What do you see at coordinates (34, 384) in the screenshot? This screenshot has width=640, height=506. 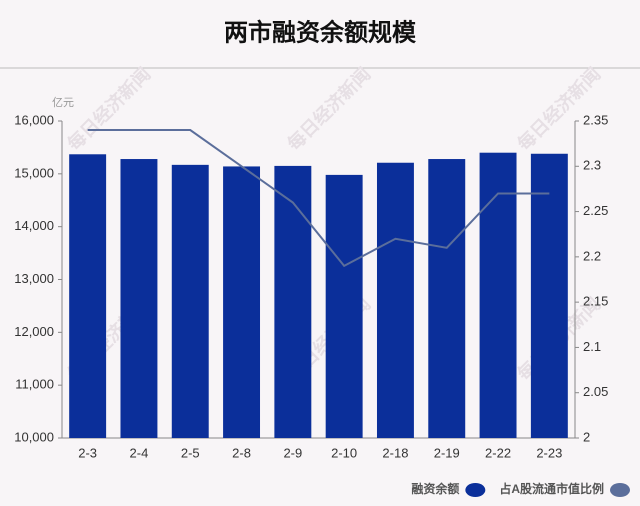 I see `y-tick-label: 11,000` at bounding box center [34, 384].